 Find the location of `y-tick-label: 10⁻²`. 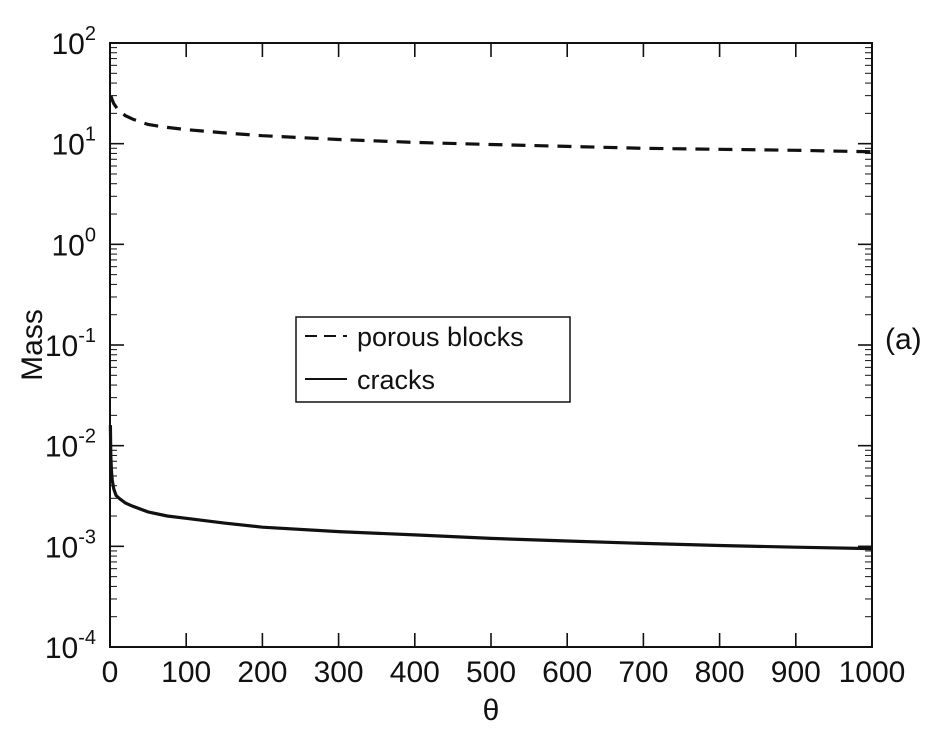

y-tick-label: 10⁻² is located at coordinates (70, 445).